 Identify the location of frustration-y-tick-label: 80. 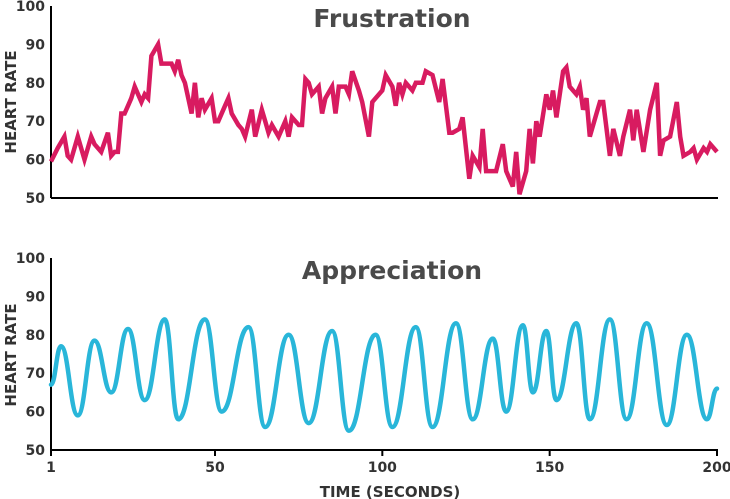
(36, 84).